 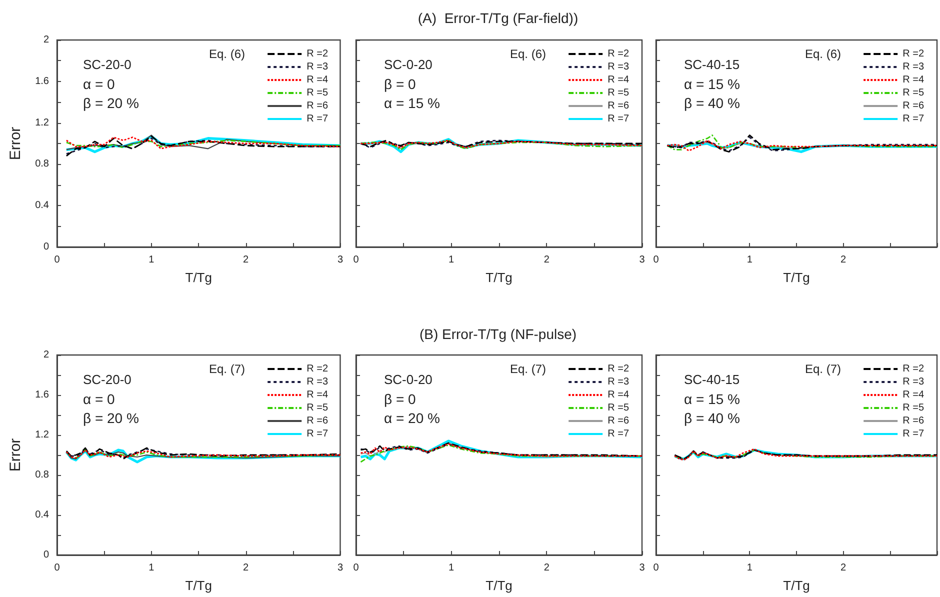 I want to click on annotation: α = 20 %, so click(x=412, y=418).